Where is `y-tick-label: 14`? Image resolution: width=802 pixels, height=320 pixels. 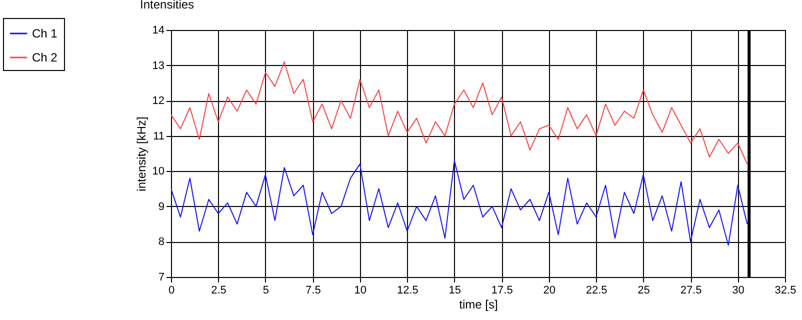
y-tick-label: 14 is located at coordinates (158, 30).